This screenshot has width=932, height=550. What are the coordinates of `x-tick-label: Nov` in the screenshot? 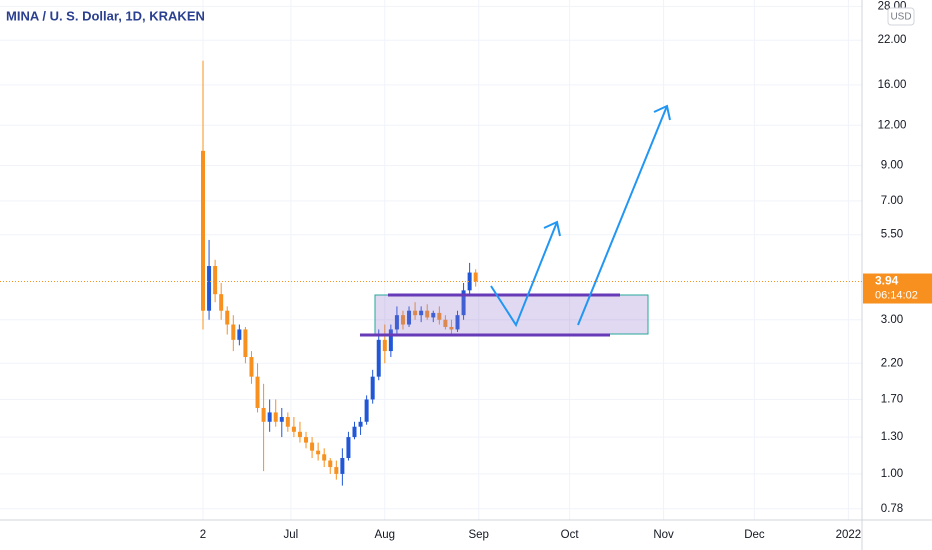 It's located at (663, 535).